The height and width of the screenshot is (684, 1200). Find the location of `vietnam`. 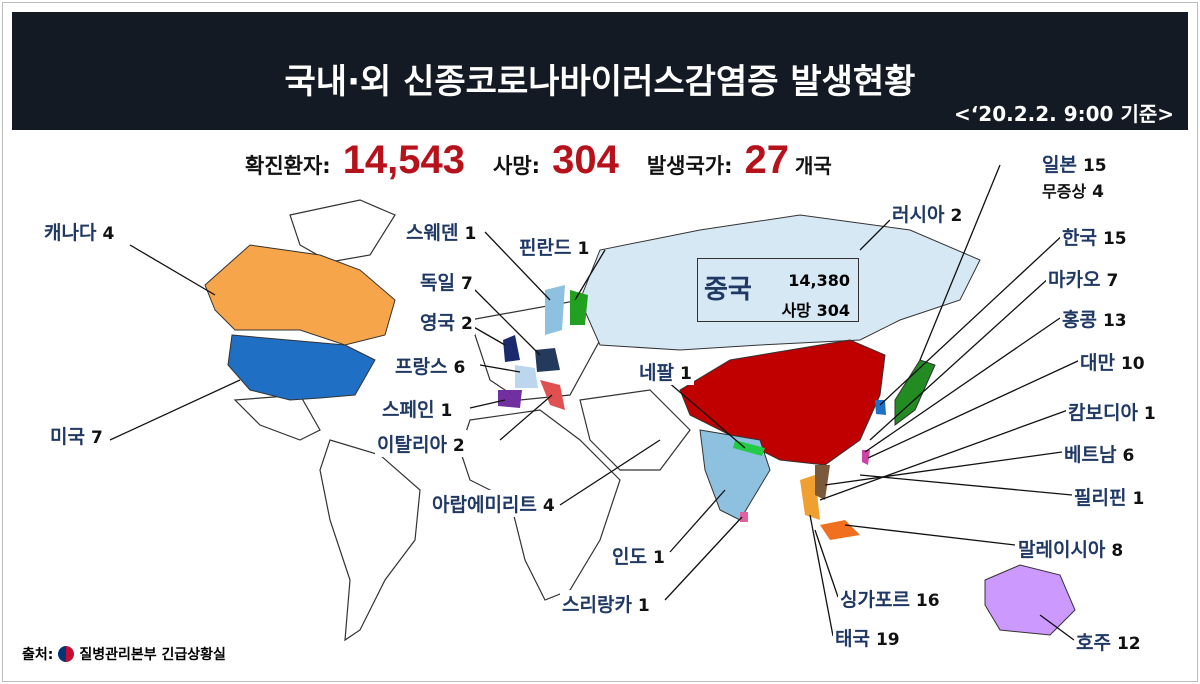

vietnam is located at coordinates (822, 482).